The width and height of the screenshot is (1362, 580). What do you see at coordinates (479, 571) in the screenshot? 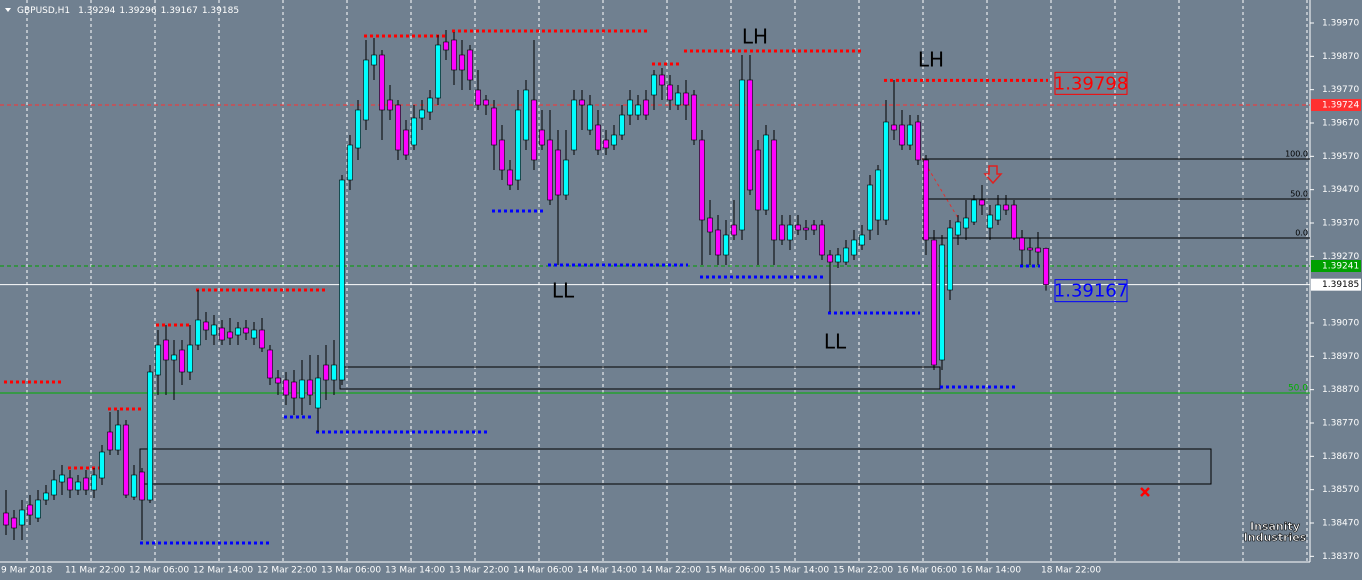
I see `x-tick-label: 13 Mar 22:00` at bounding box center [479, 571].